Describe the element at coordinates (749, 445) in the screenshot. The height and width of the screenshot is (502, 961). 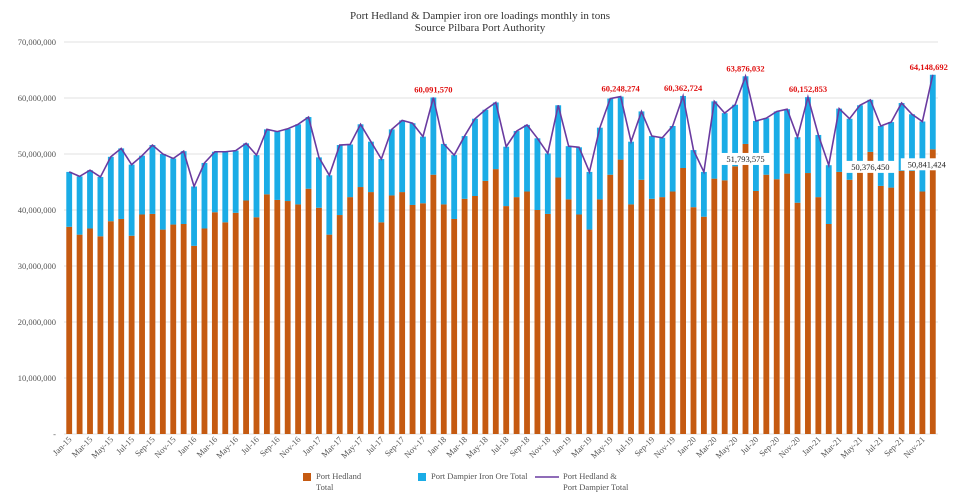
I see `x-tick-label: Jul-20` at that location.